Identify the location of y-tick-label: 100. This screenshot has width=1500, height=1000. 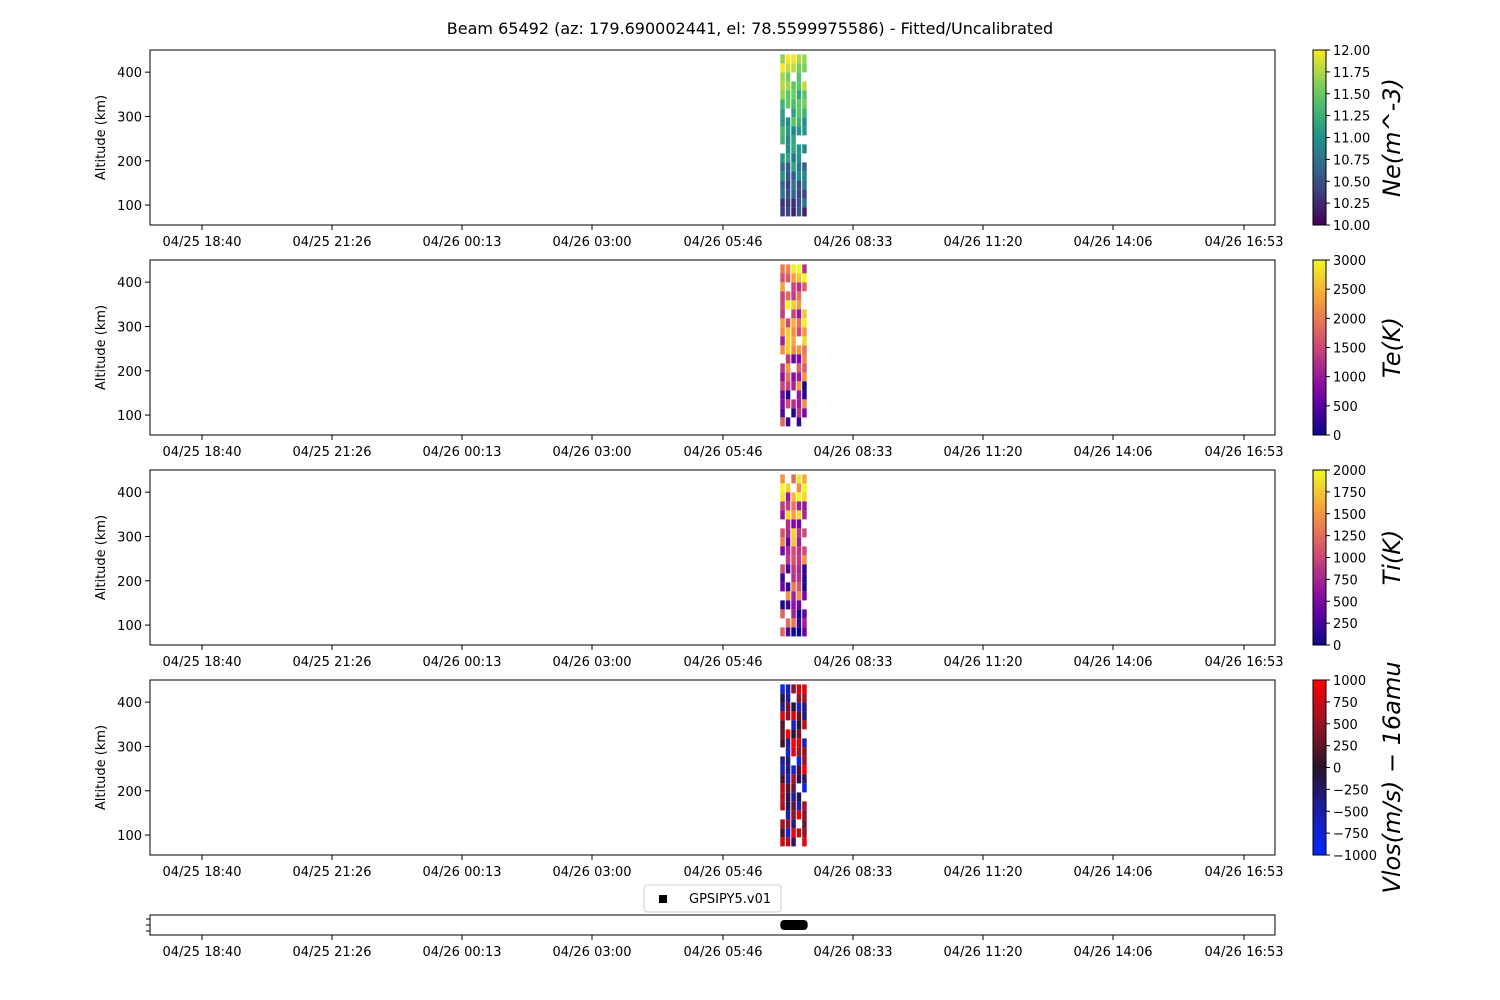
(129, 206).